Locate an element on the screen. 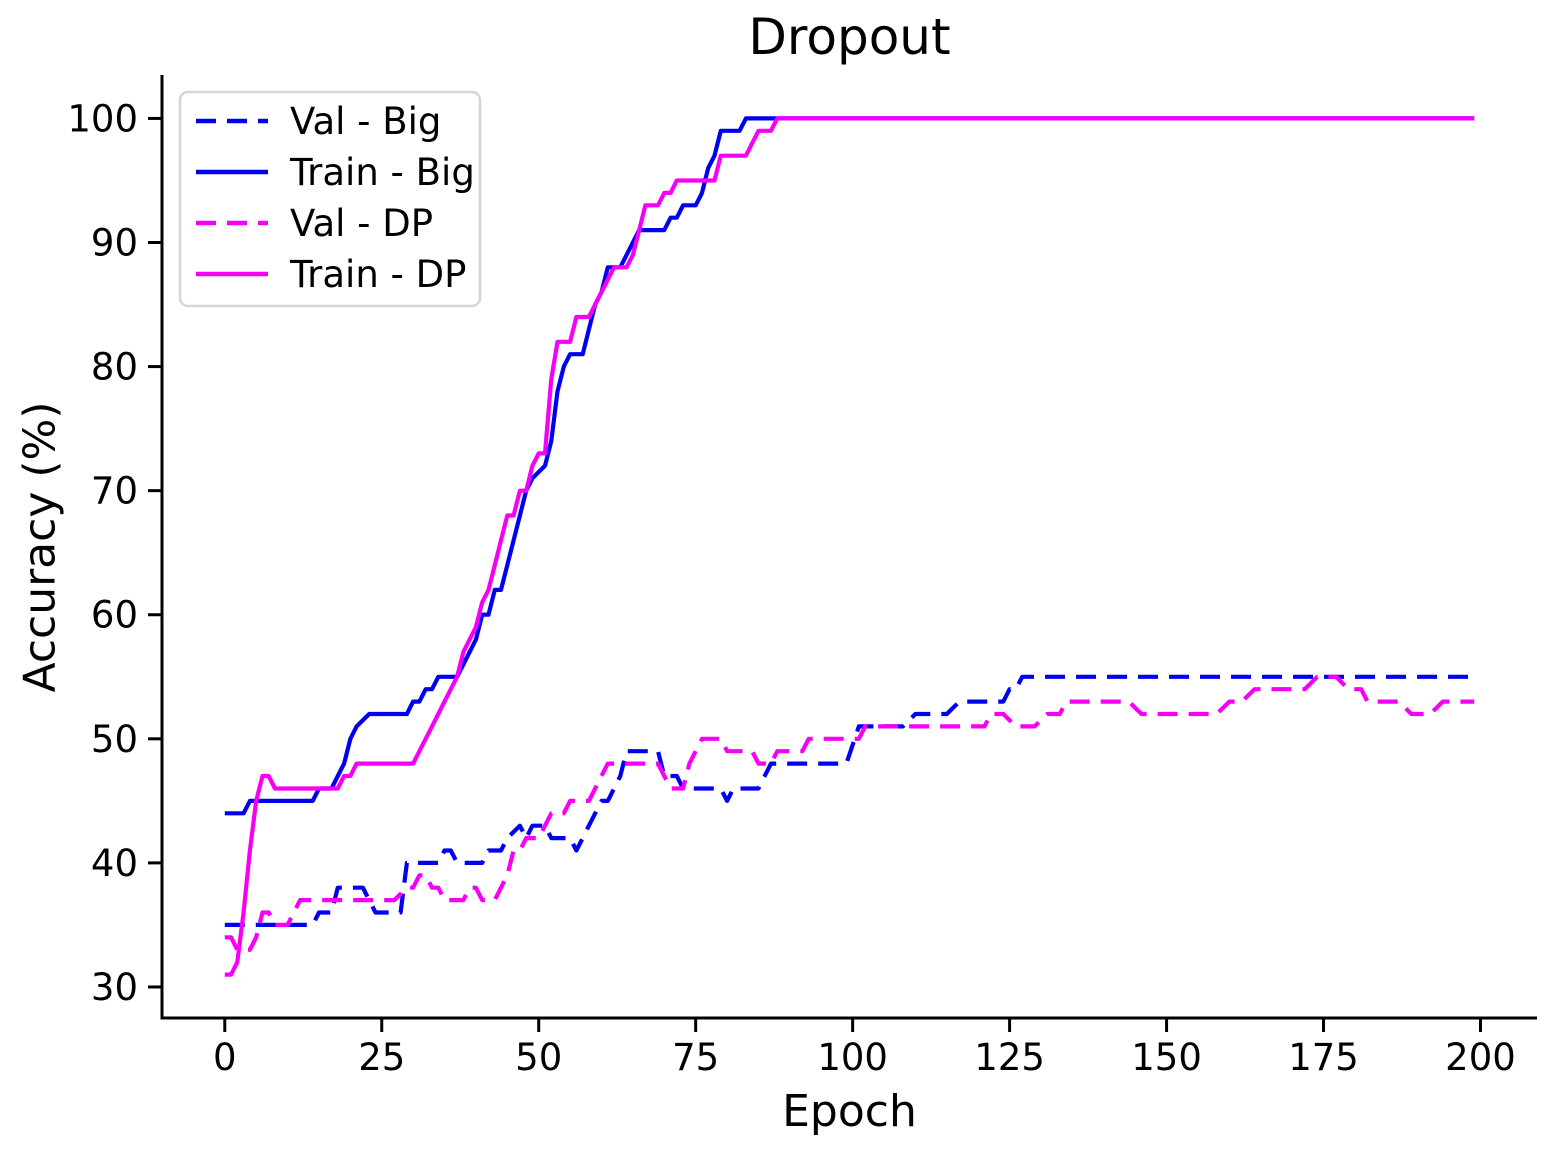 This screenshot has height=1150, width=1550. x-tick-label: 150 is located at coordinates (1166, 1057).